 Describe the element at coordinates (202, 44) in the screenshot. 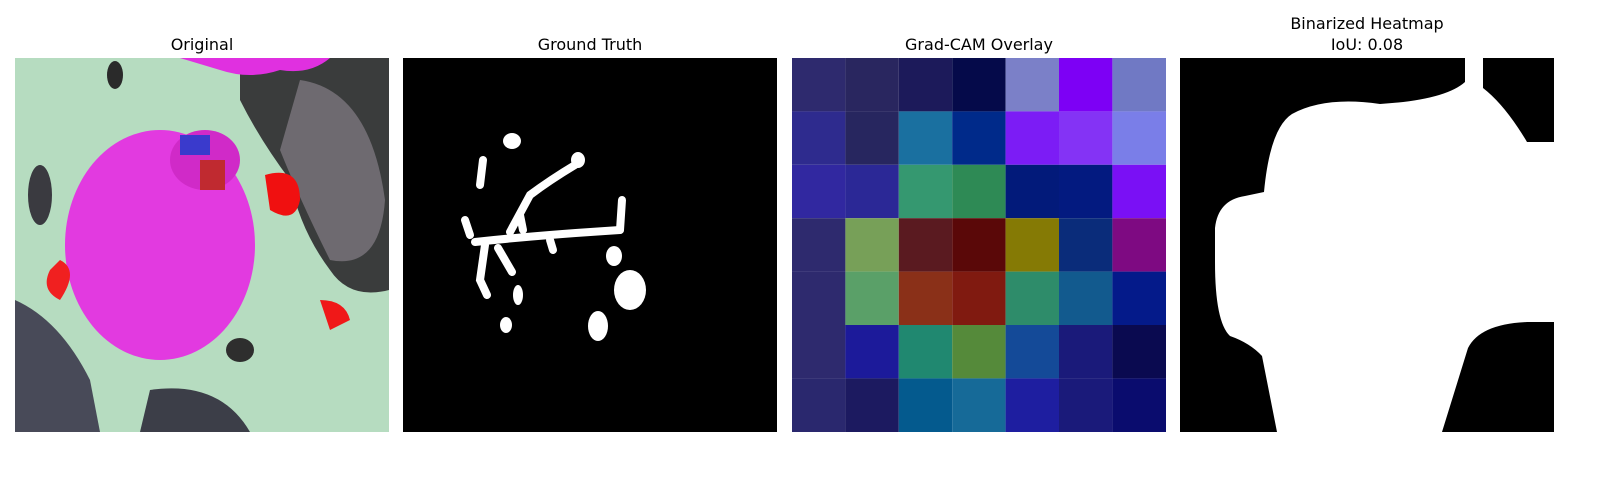

I see `panel-title: Original` at that location.